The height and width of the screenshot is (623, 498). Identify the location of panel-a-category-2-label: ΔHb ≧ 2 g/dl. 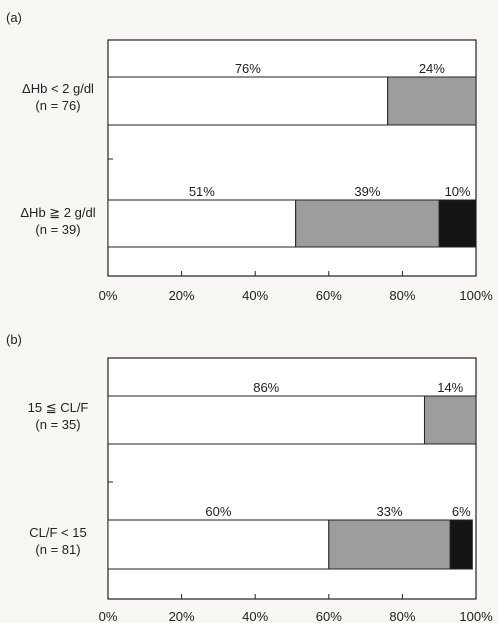
(57, 212).